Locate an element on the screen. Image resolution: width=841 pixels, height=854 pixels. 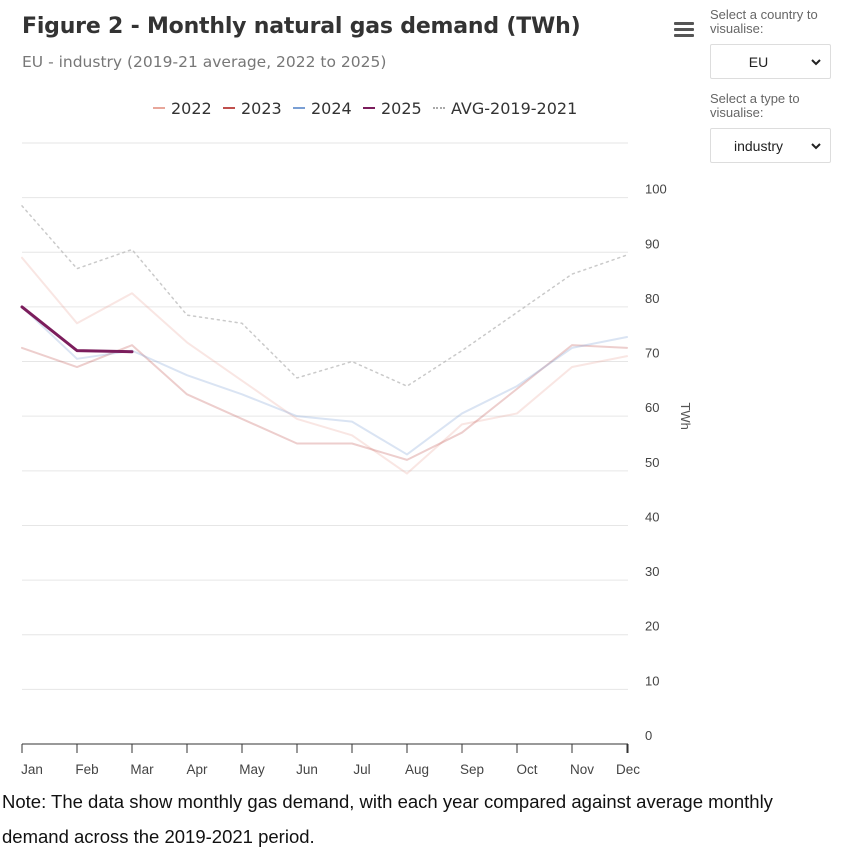
chart-legend: 2022 2023 2024 2025 AVG-2019-2021 is located at coordinates (360, 108).